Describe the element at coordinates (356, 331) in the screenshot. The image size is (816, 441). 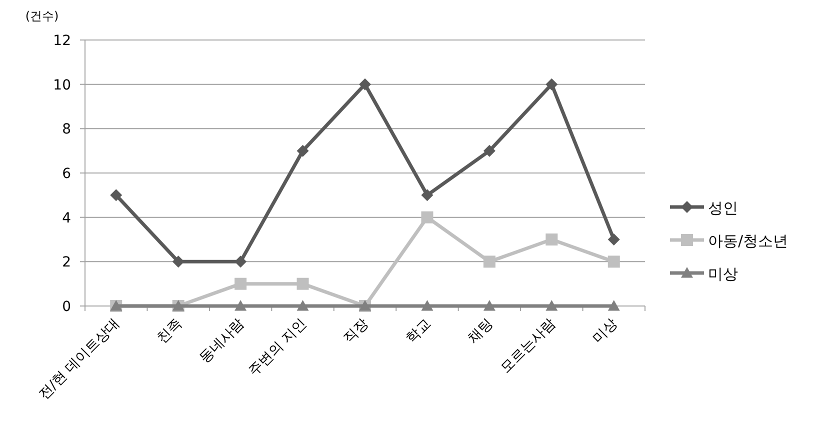
I see `x-tick-label: 직장` at that location.